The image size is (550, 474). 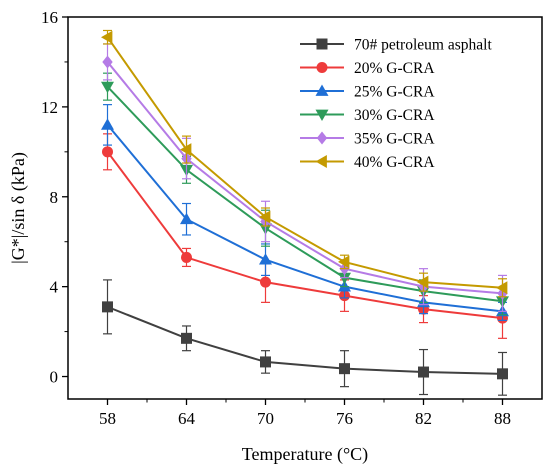 I want to click on x-tick-label-0: 58, so click(x=107, y=418).